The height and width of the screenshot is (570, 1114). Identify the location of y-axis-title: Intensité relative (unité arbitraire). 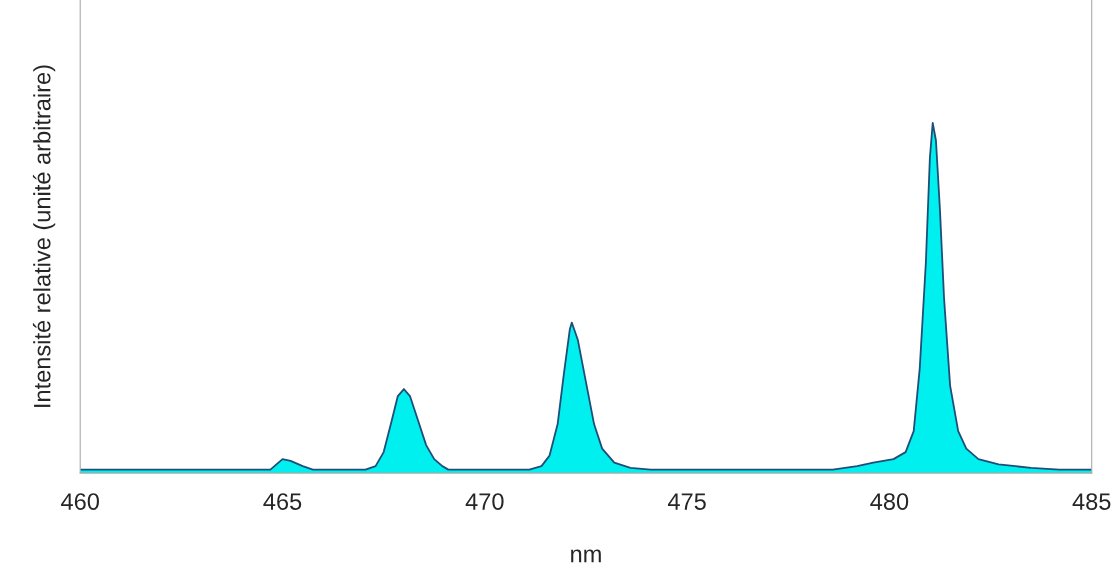
(44, 236).